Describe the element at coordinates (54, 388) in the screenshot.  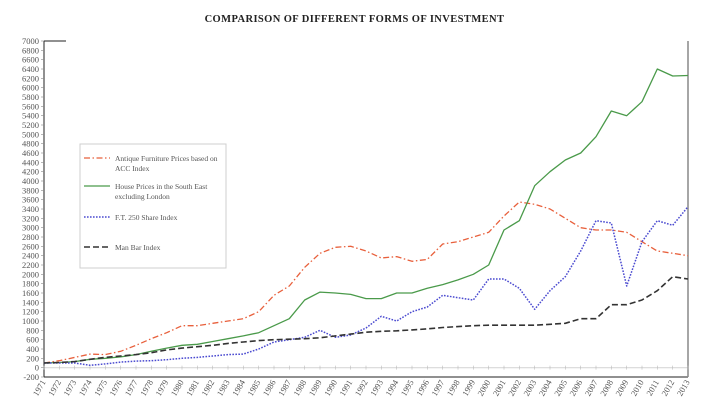
I see `x-tick-label: 1972` at that location.